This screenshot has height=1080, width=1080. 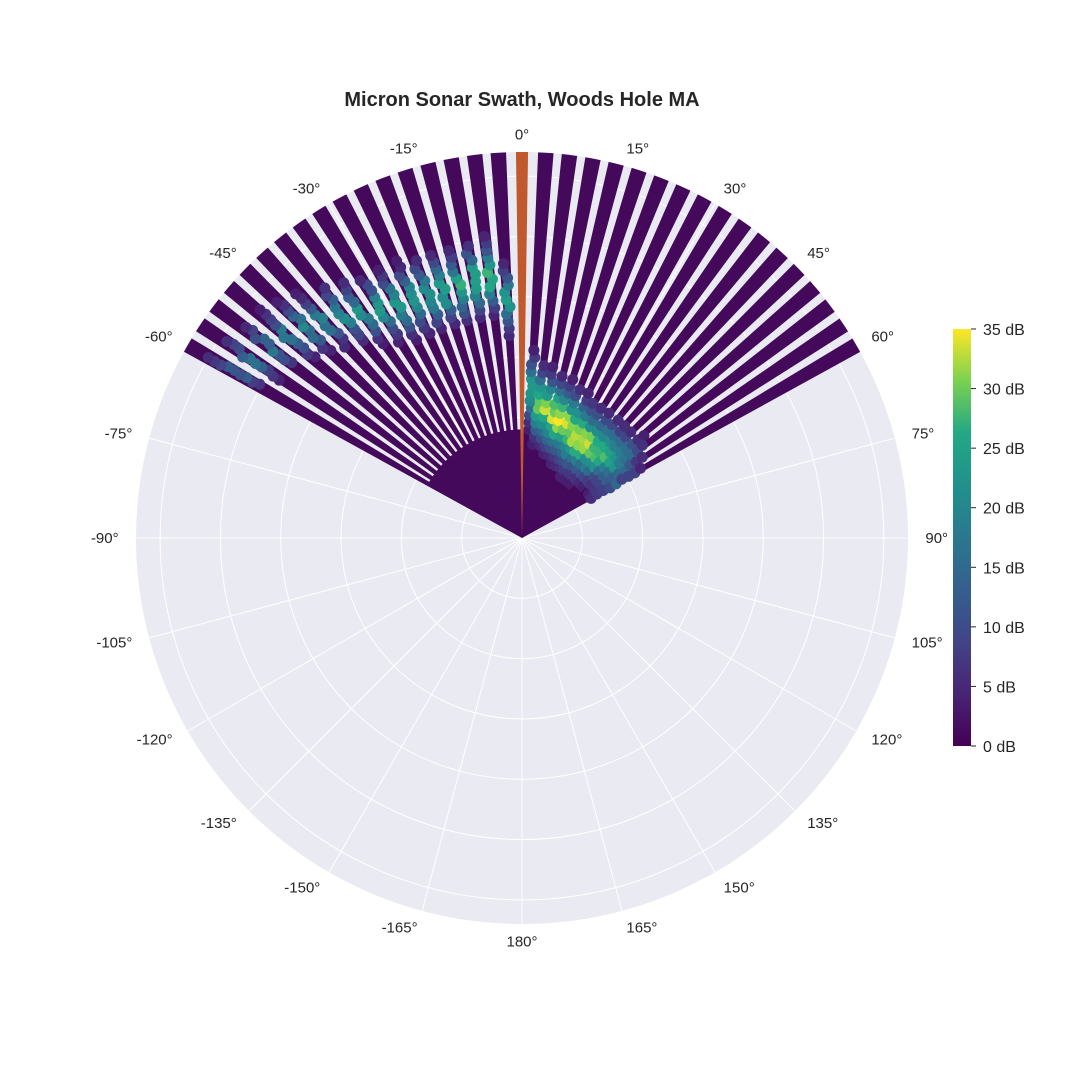 I want to click on angle-tick-label: 135°, so click(x=822, y=823).